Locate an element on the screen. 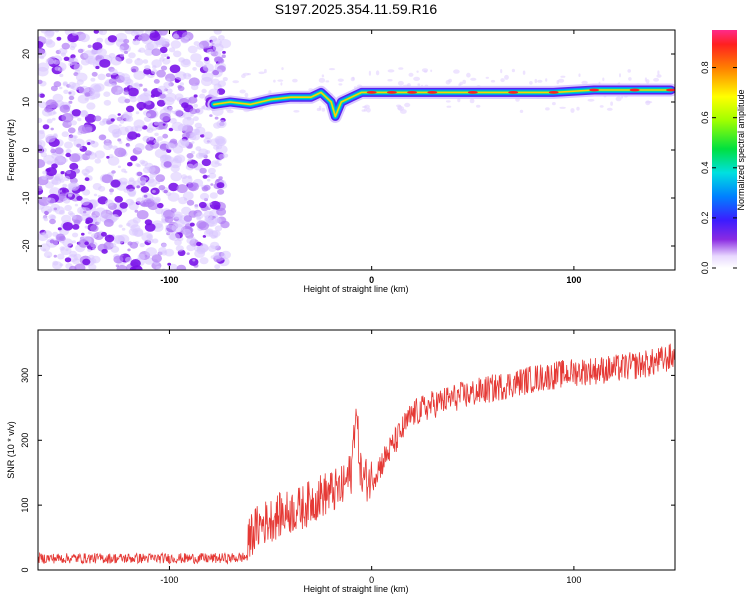  y-tick-label: 20 is located at coordinates (26, 54).